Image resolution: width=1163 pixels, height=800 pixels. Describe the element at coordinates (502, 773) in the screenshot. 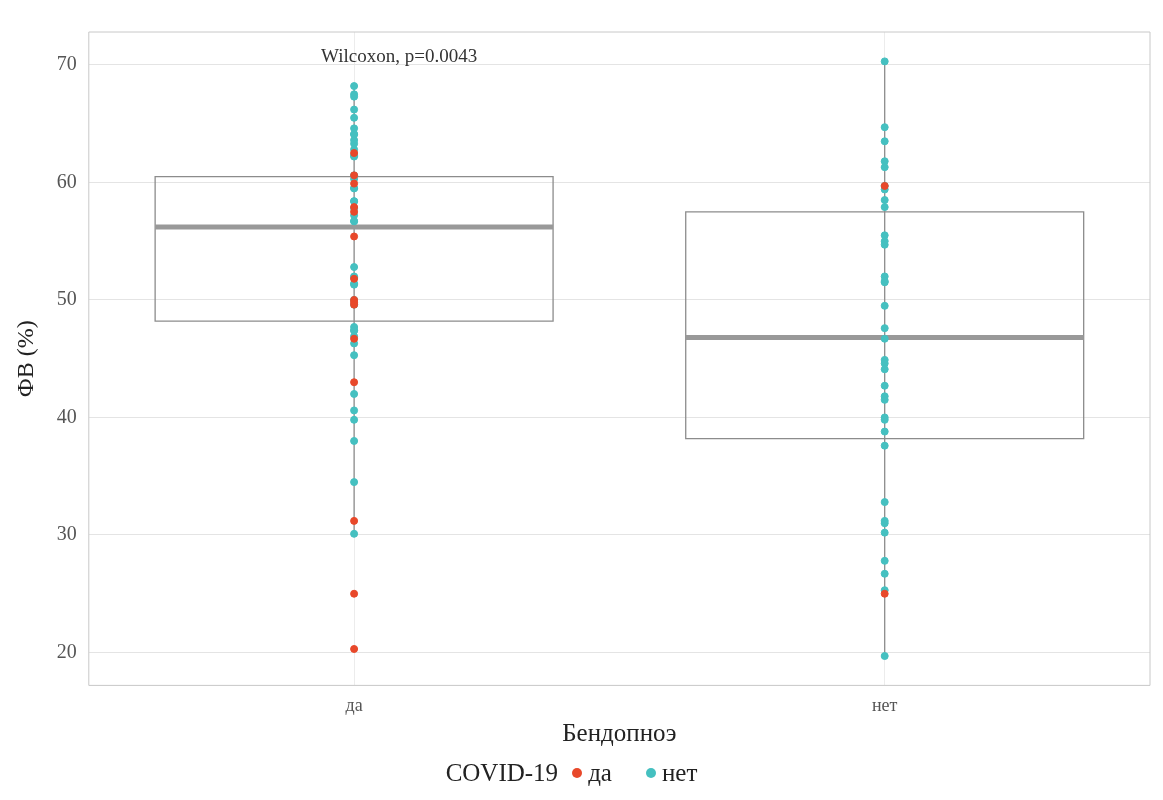

I see `legend-title: COVID-19` at that location.